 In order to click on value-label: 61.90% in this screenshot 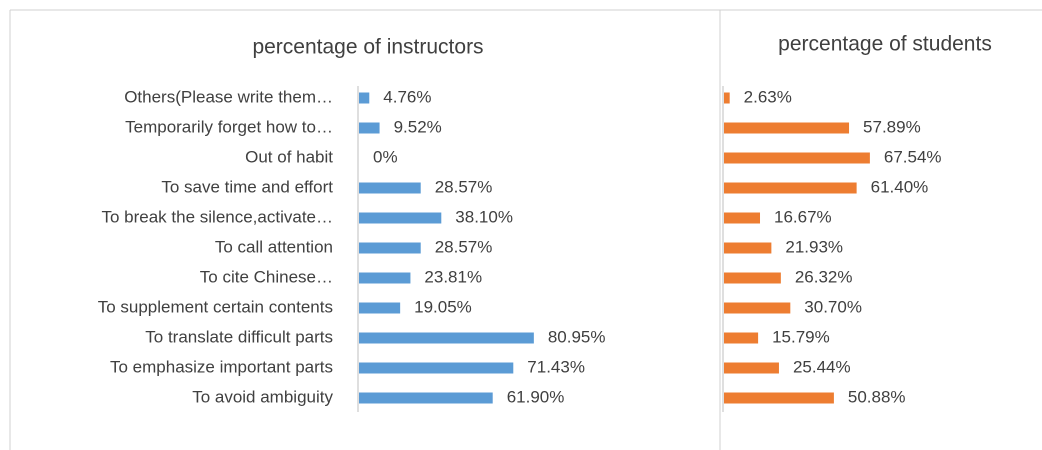, I will do `click(536, 396)`.